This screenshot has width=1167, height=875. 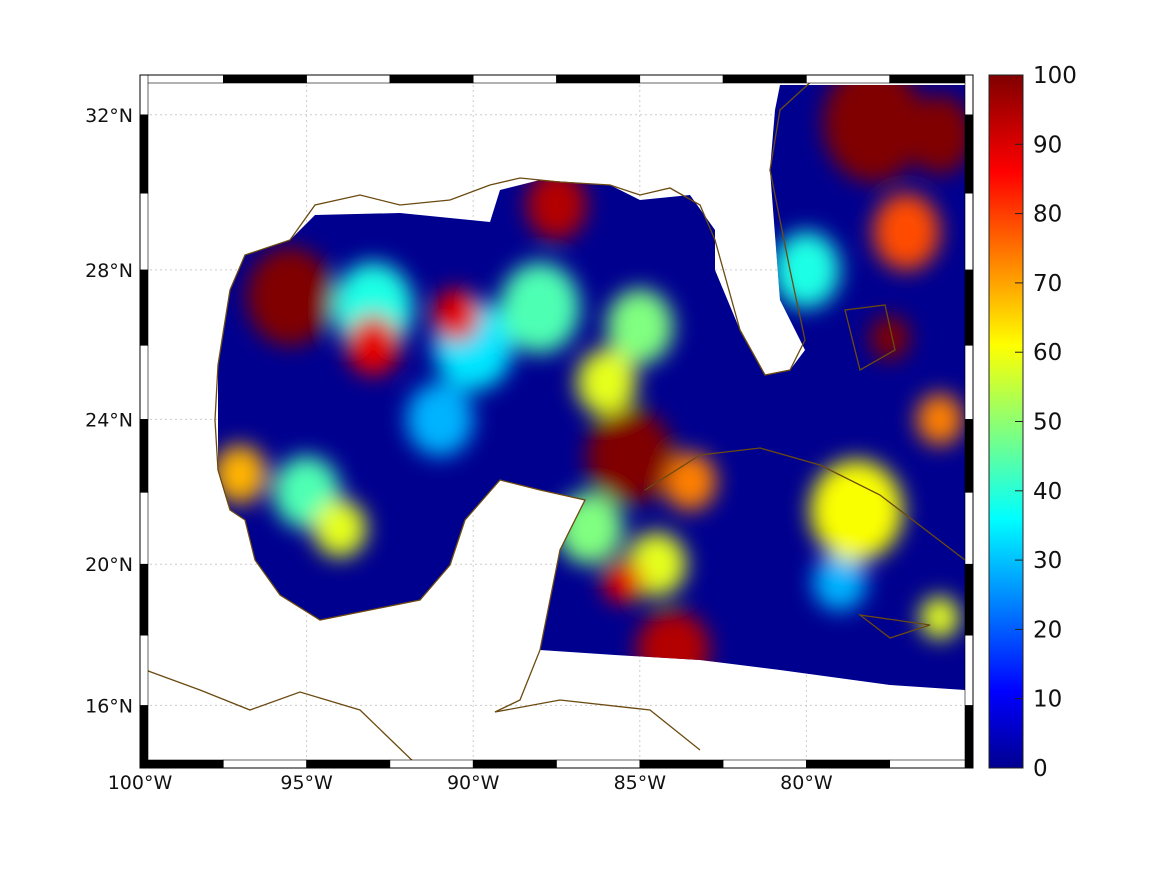 I want to click on y-tick-label: 24°N, so click(x=109, y=420).